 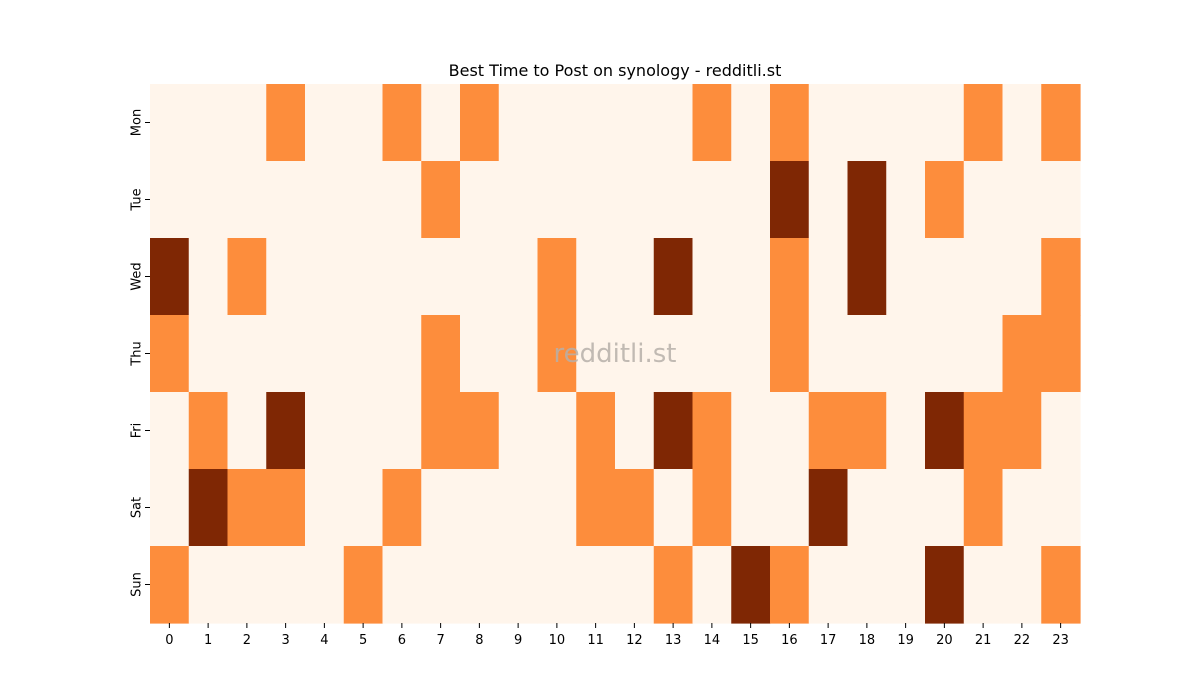 What do you see at coordinates (983, 640) in the screenshot?
I see `x-tick-label-21: 21` at bounding box center [983, 640].